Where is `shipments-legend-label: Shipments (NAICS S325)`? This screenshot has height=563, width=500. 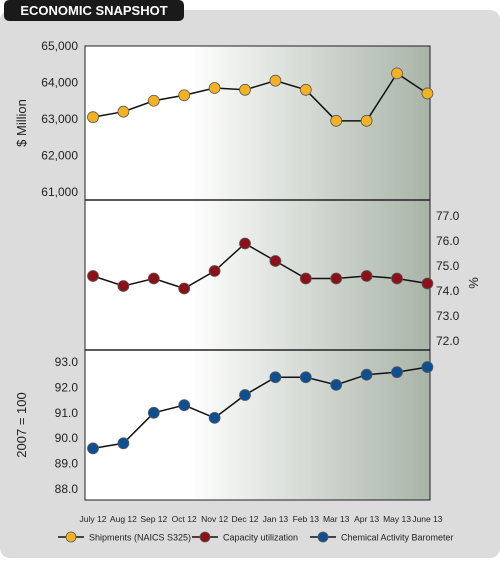 shipments-legend-label: Shipments (NAICS S325) is located at coordinates (140, 538).